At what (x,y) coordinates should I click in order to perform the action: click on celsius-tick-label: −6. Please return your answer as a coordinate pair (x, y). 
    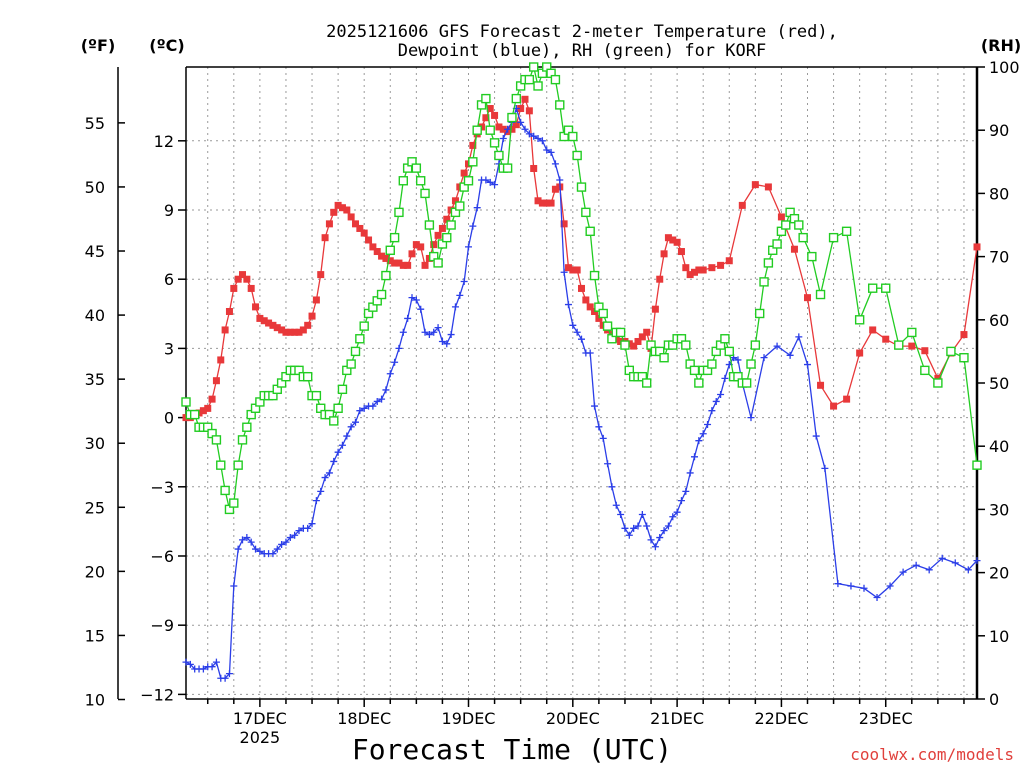
    Looking at the image, I should click on (162, 556).